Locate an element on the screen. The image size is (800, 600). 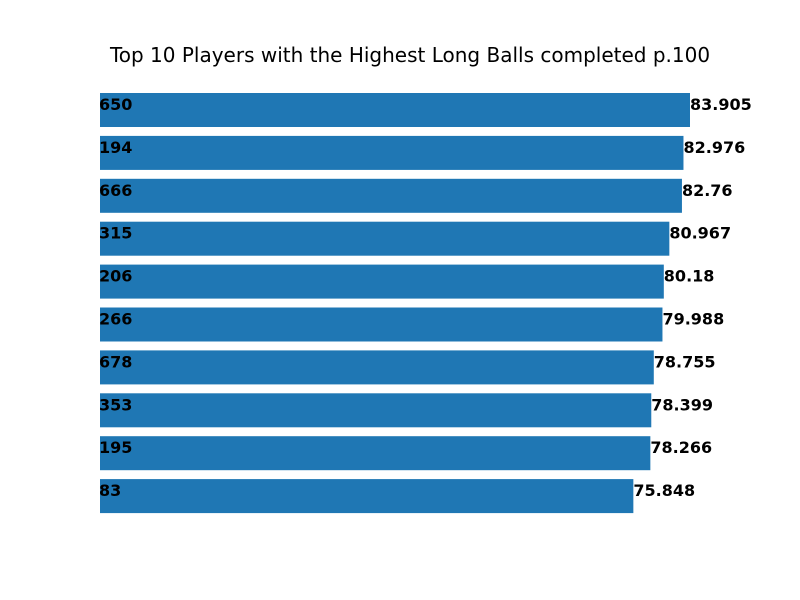
bar-value-label: 78.399 is located at coordinates (682, 404).